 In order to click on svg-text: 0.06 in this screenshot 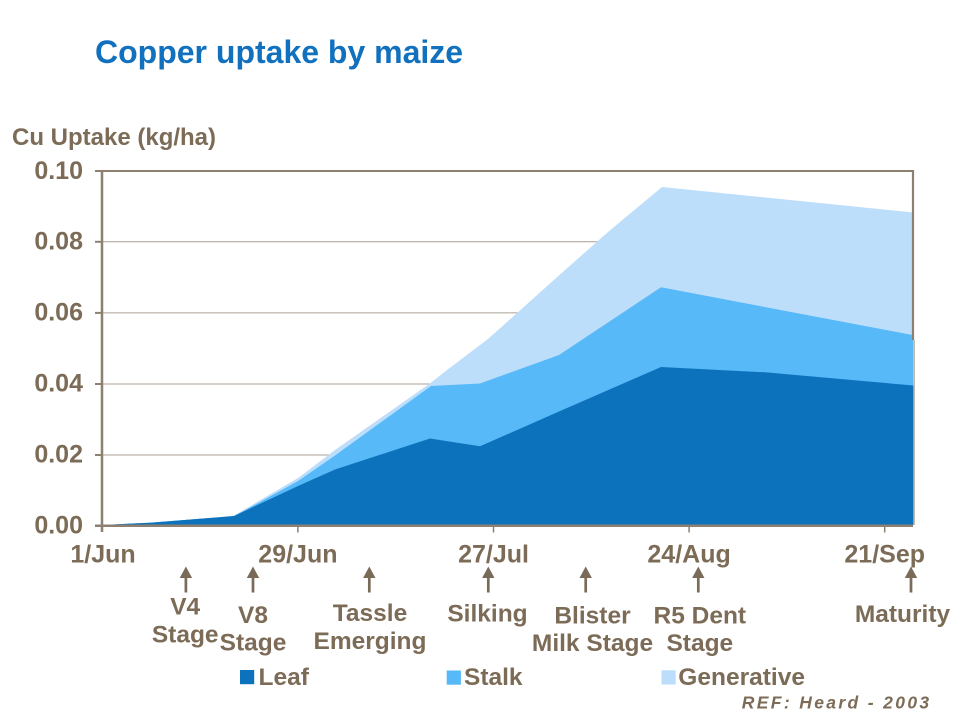, I will do `click(58, 313)`.